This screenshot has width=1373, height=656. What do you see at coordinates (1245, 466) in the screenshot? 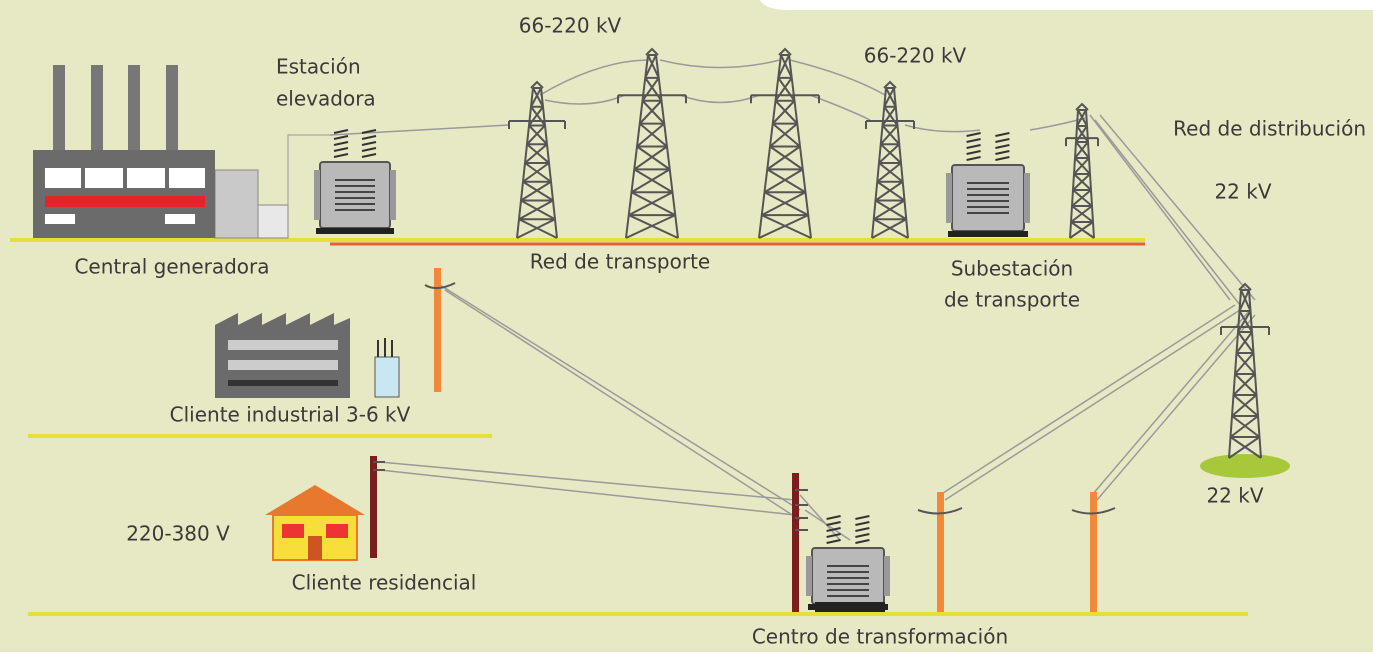
I see `mound` at bounding box center [1245, 466].